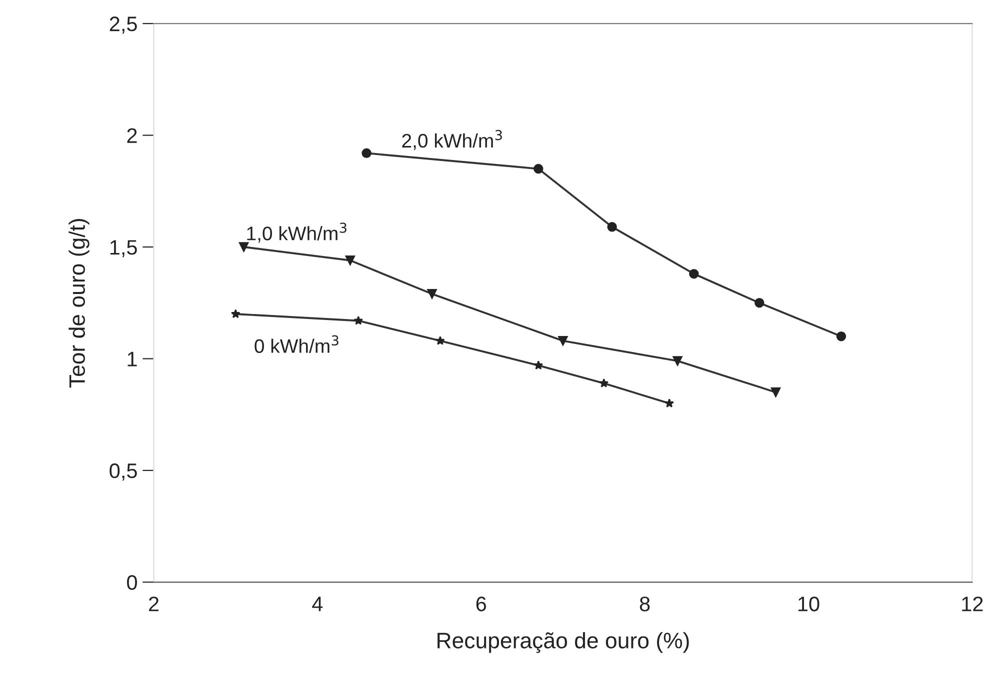 The width and height of the screenshot is (992, 673). I want to click on y-tick-label: 1, so click(132, 359).